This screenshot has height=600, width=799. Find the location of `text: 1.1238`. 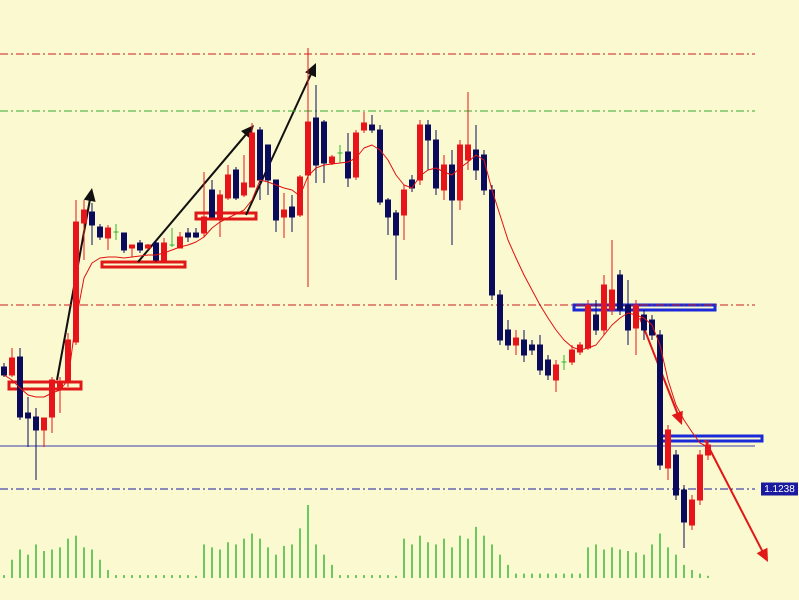

text: 1.1238 is located at coordinates (780, 489).